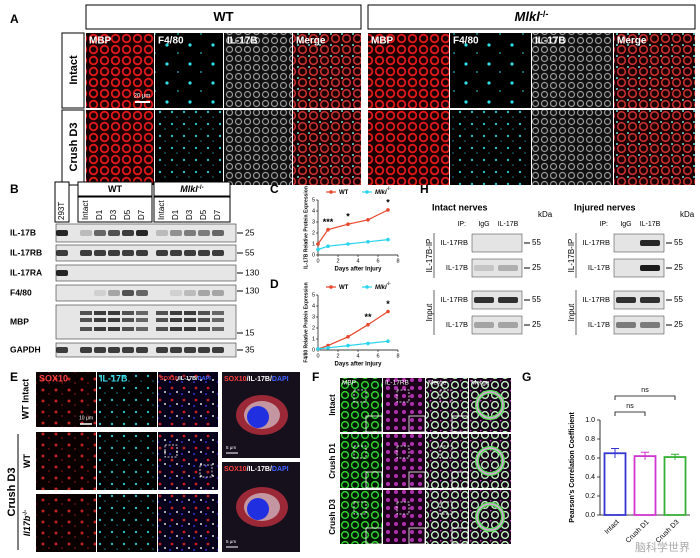 This screenshot has height=558, width=700. Describe the element at coordinates (381, 193) in the screenshot. I see `legend-label-main: Mlkl` at that location.